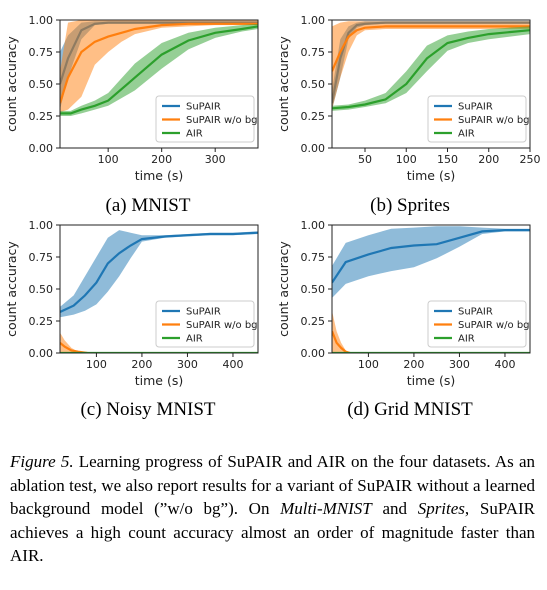 This screenshot has height=590, width=547. Describe the element at coordinates (326, 508) in the screenshot. I see `caption-em-1: Multi-MNIST` at that location.